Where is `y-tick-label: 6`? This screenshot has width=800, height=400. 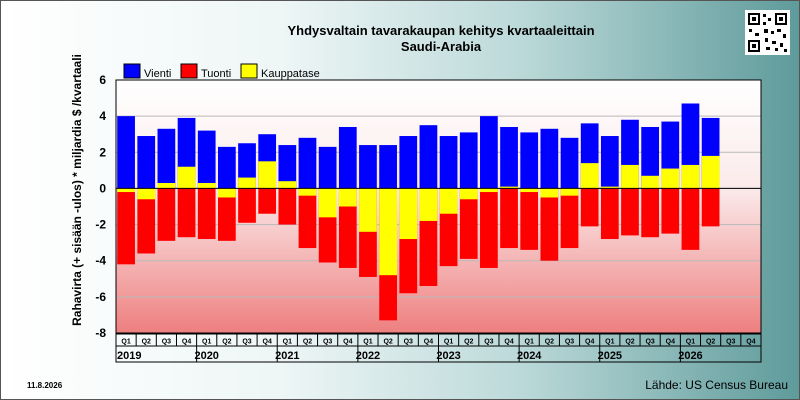 y-tick-label: 6 is located at coordinates (102, 80).